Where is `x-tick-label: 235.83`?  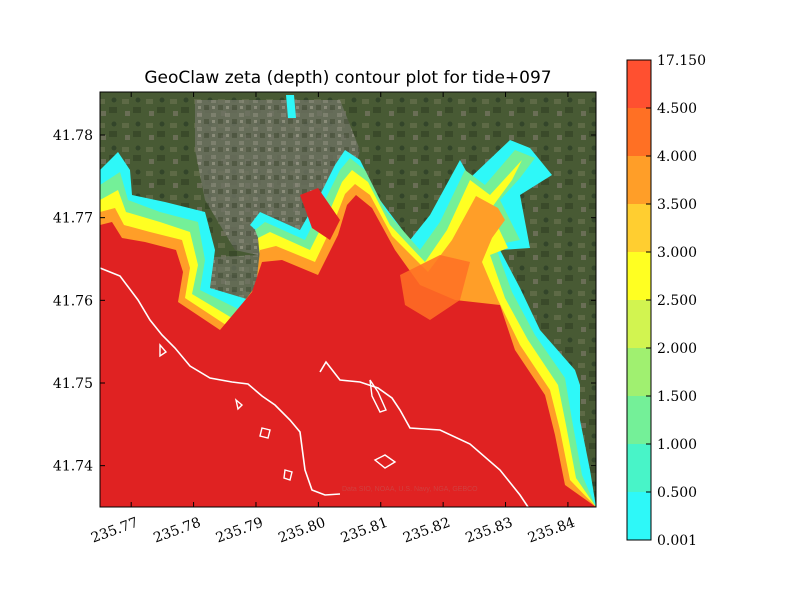
x-tick-label: 235.83 is located at coordinates (489, 531).